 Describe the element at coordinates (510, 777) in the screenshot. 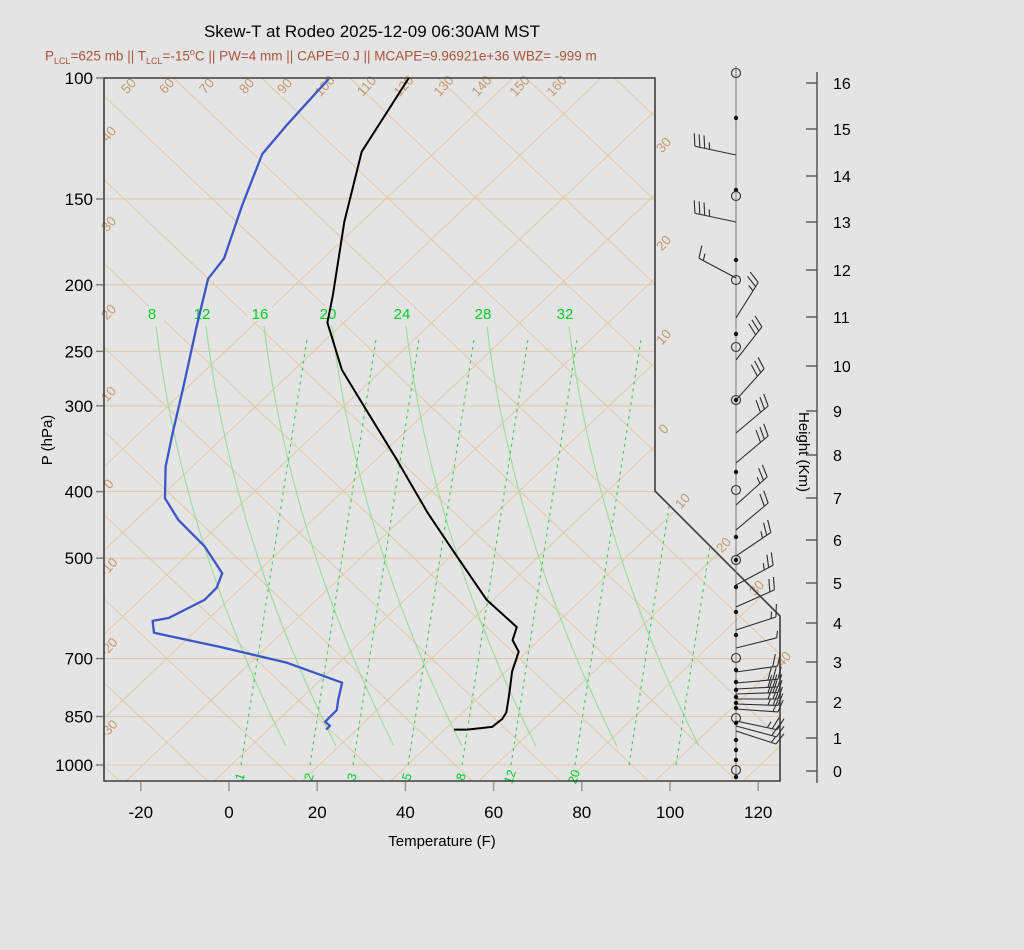

I see `mixing-ratio-label: 12` at that location.